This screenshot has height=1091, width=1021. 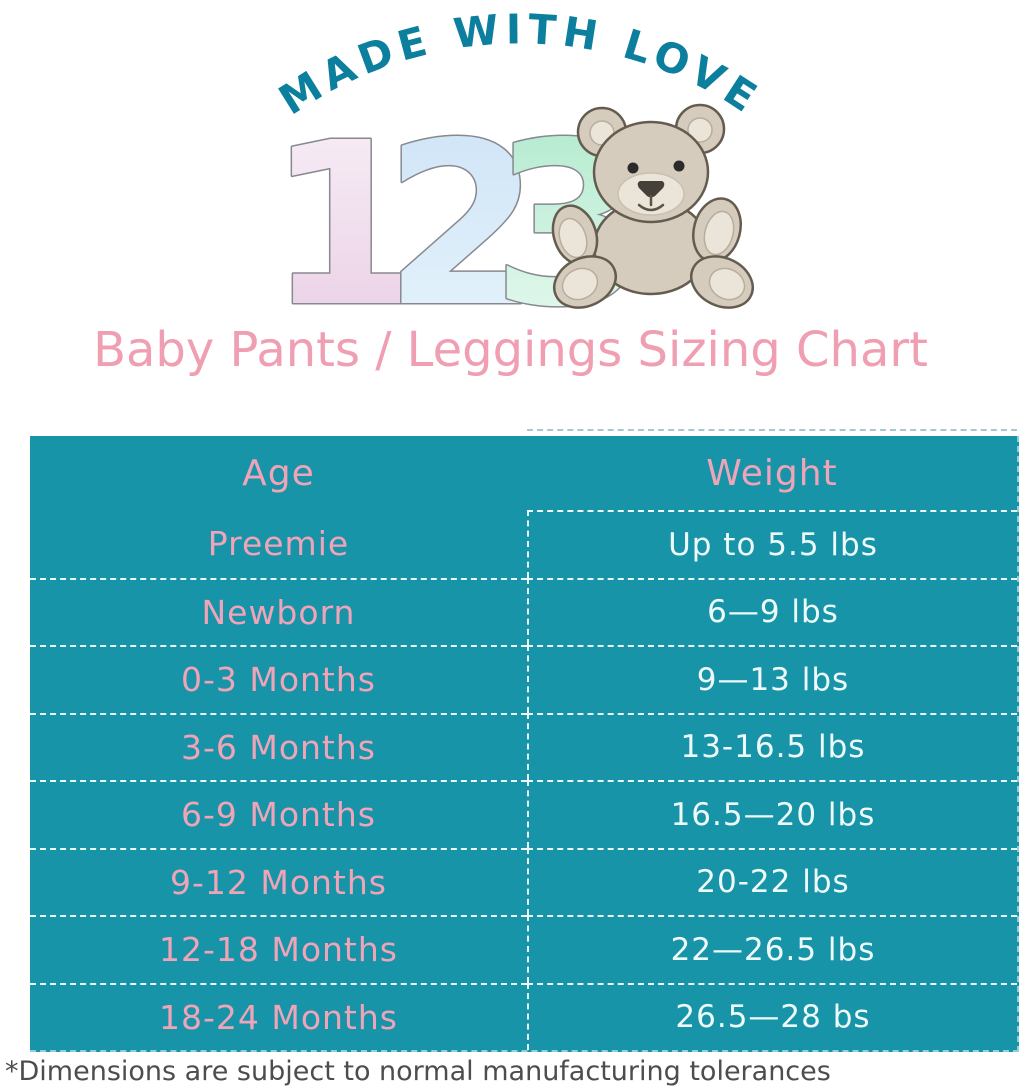 I want to click on weight-column-header: Weight, so click(x=772, y=473).